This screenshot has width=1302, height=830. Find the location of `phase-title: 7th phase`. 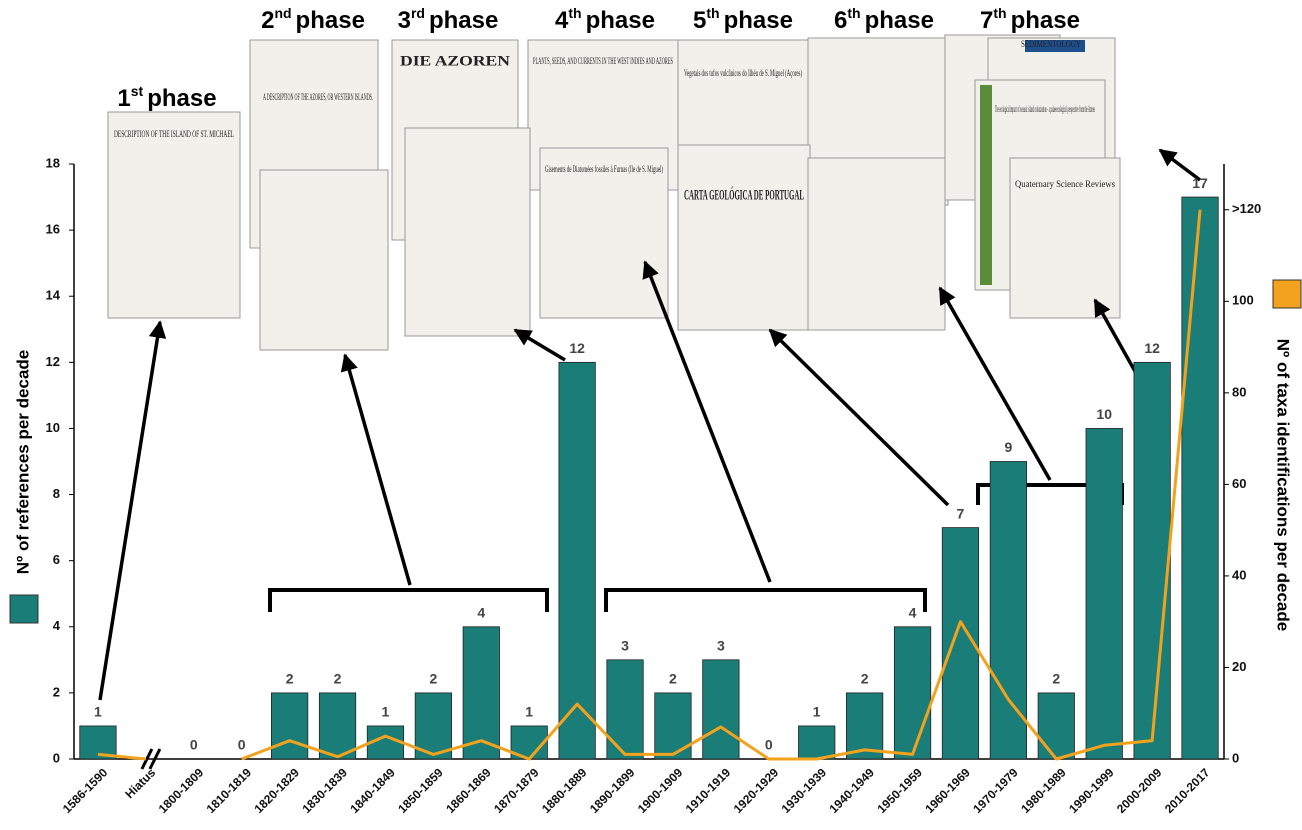

phase-title: 7th phase is located at coordinates (1030, 20).